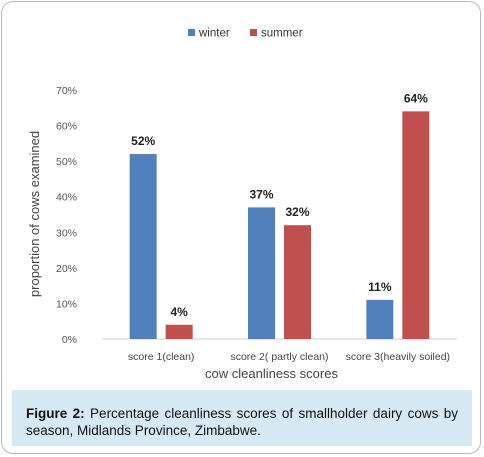 Image resolution: width=484 pixels, height=457 pixels. What do you see at coordinates (380, 287) in the screenshot?
I see `data-label-winter: 11%` at bounding box center [380, 287].